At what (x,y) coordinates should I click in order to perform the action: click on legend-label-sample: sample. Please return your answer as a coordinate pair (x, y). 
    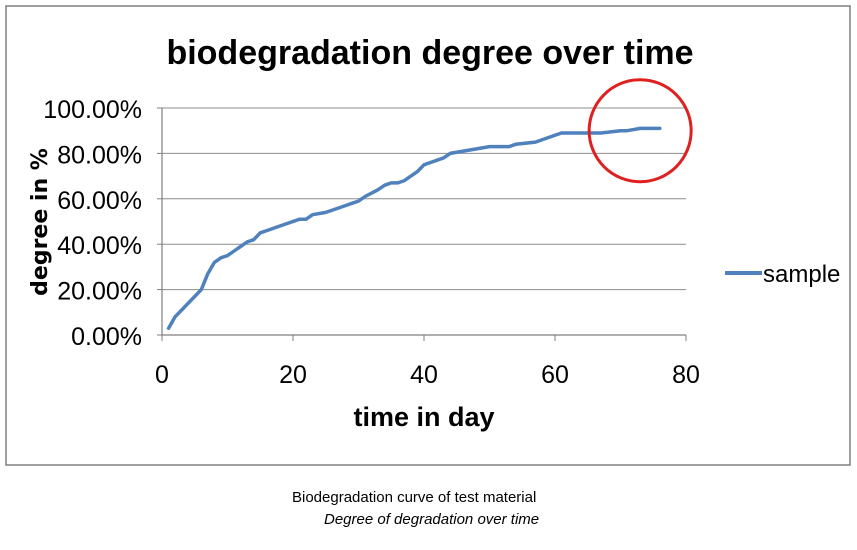
    Looking at the image, I should click on (801, 274).